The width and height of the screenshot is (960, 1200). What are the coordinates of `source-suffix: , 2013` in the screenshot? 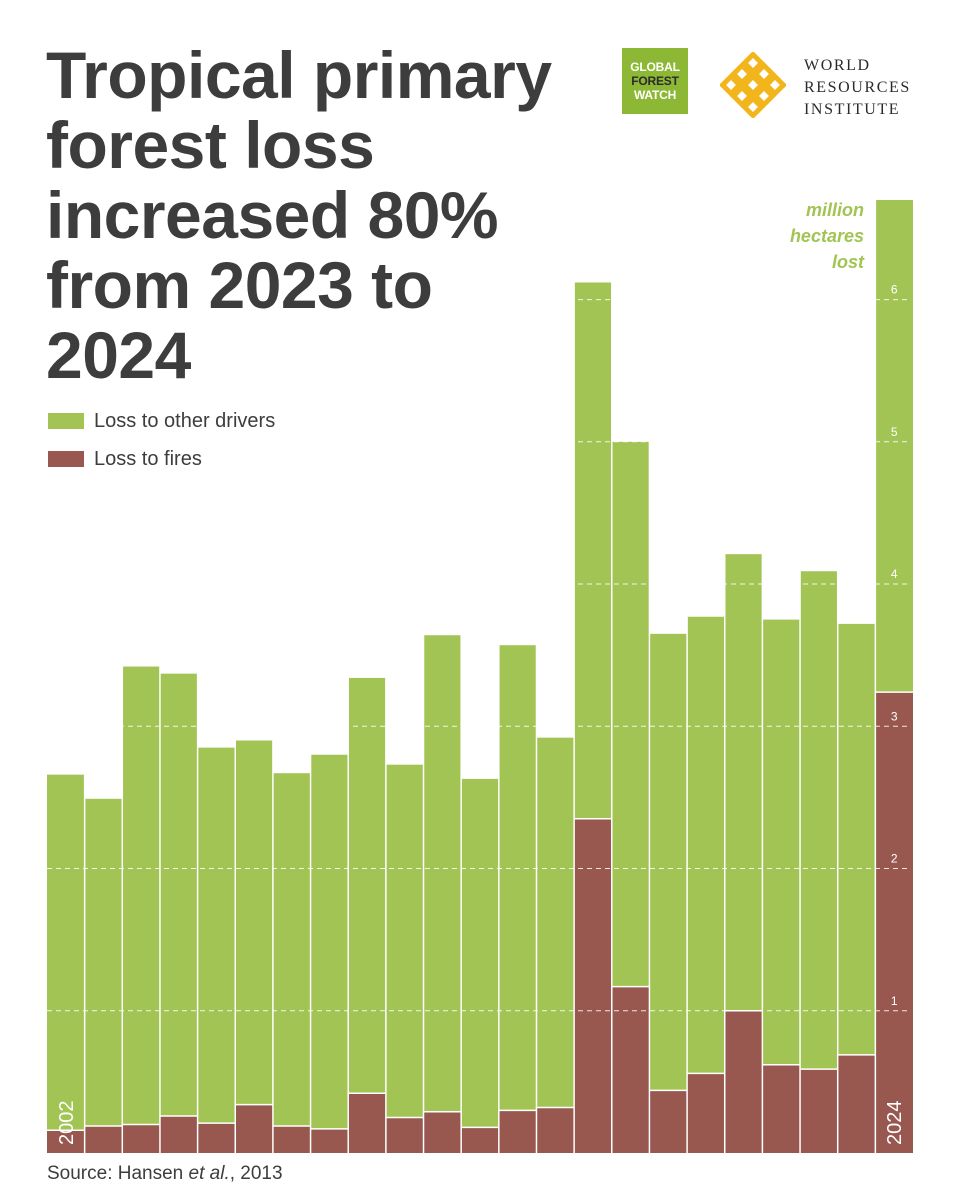 It's located at (256, 1173).